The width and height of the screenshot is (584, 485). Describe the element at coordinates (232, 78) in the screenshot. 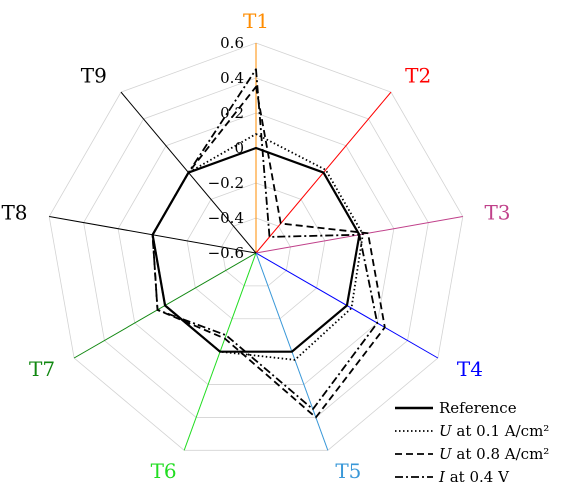

I see `tick-label: 0.4` at that location.